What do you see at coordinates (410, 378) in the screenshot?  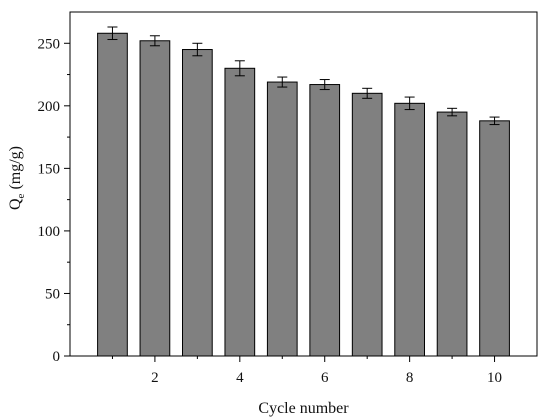 I see `x-tick-label: 8` at bounding box center [410, 378].